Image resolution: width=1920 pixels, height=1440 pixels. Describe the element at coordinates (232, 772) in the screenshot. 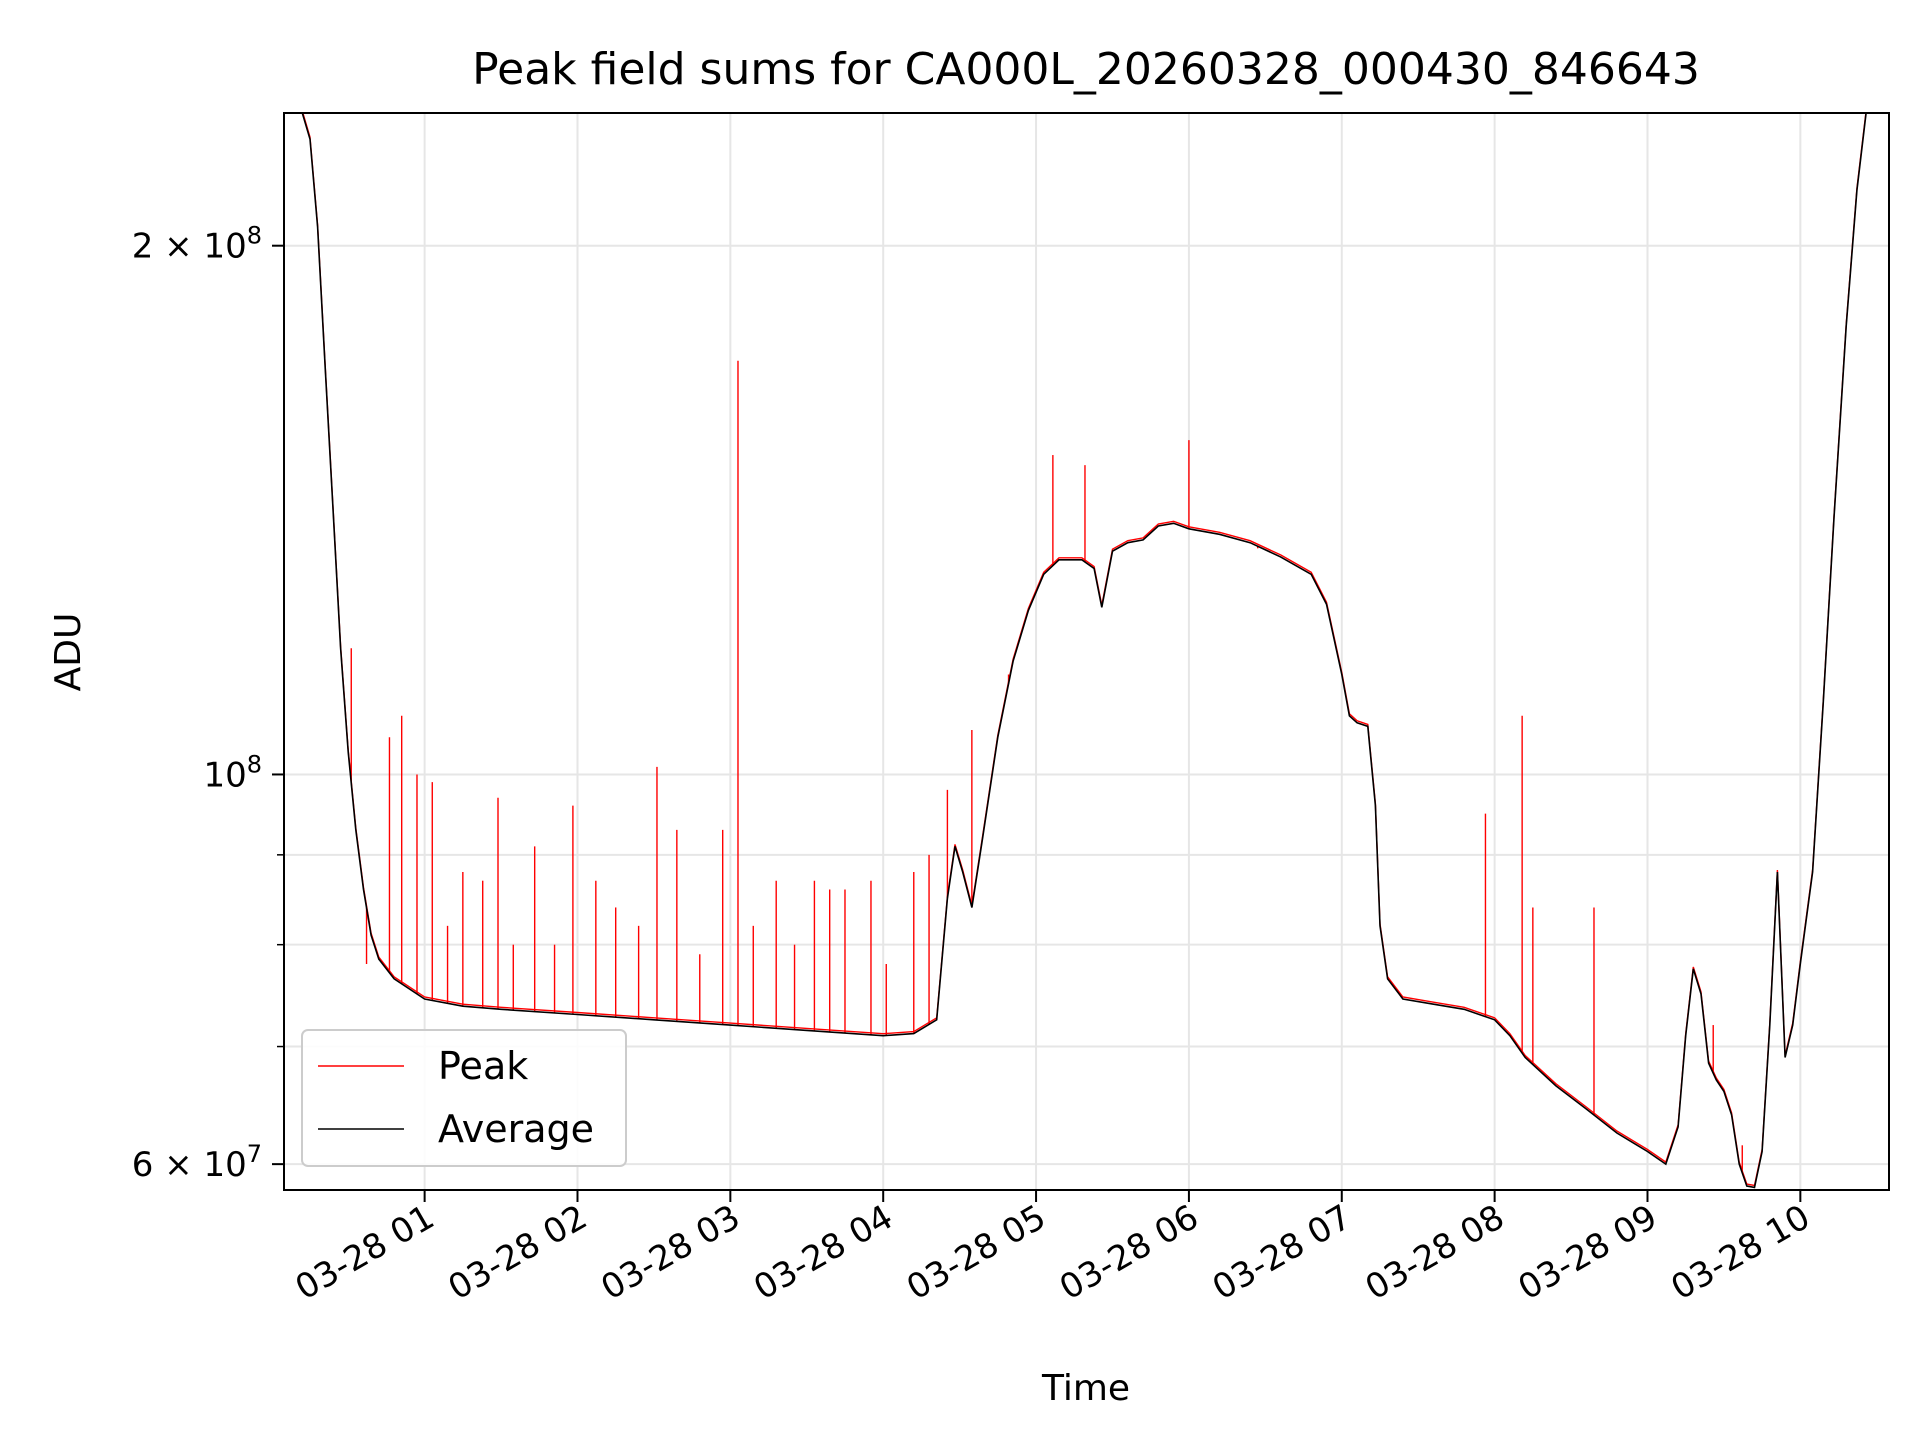

I see `y-tick-label: 108` at that location.